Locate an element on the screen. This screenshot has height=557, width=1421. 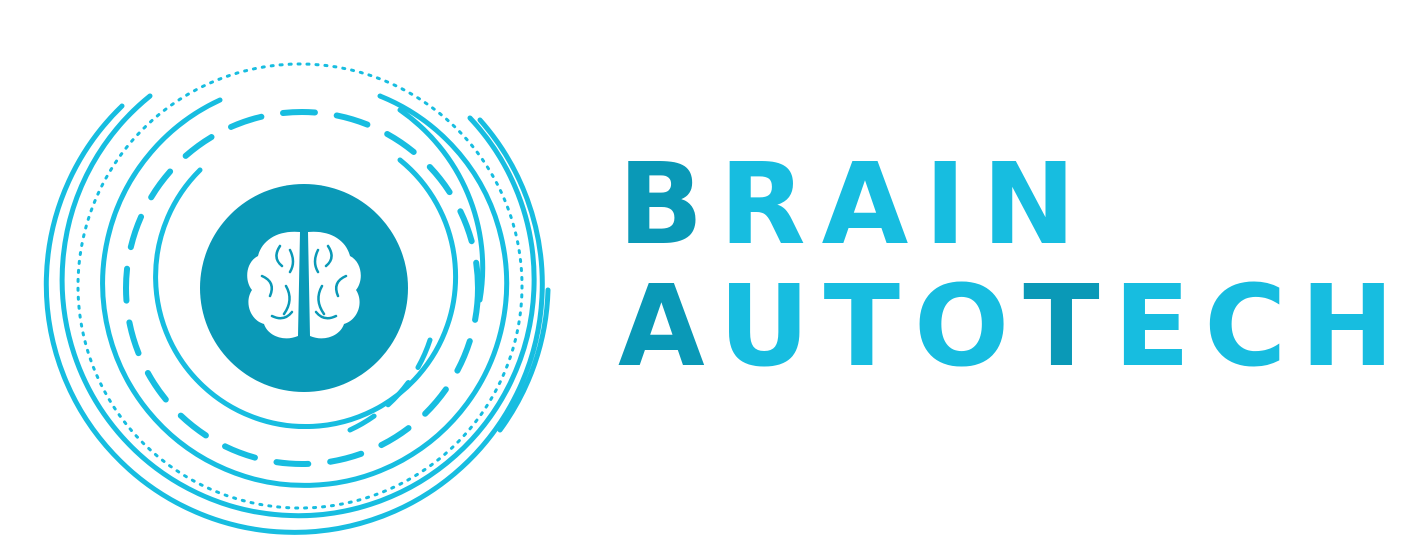
brain-folds is located at coordinates (304, 282).